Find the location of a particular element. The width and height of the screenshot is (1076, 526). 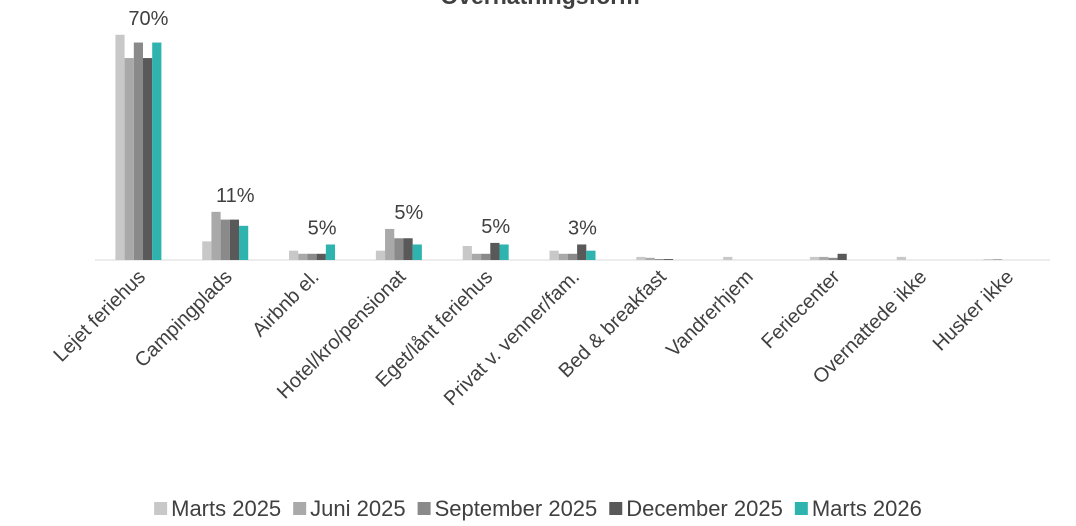

data-label: 70% is located at coordinates (148, 19).